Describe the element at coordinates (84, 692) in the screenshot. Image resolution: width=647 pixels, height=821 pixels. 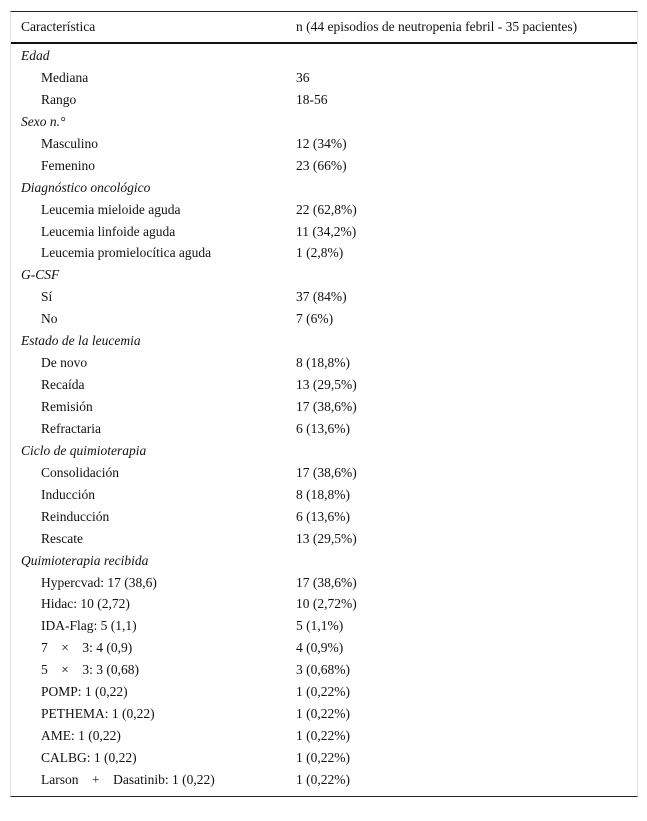
I see `row-label: POMP: 1 (0,22)` at that location.